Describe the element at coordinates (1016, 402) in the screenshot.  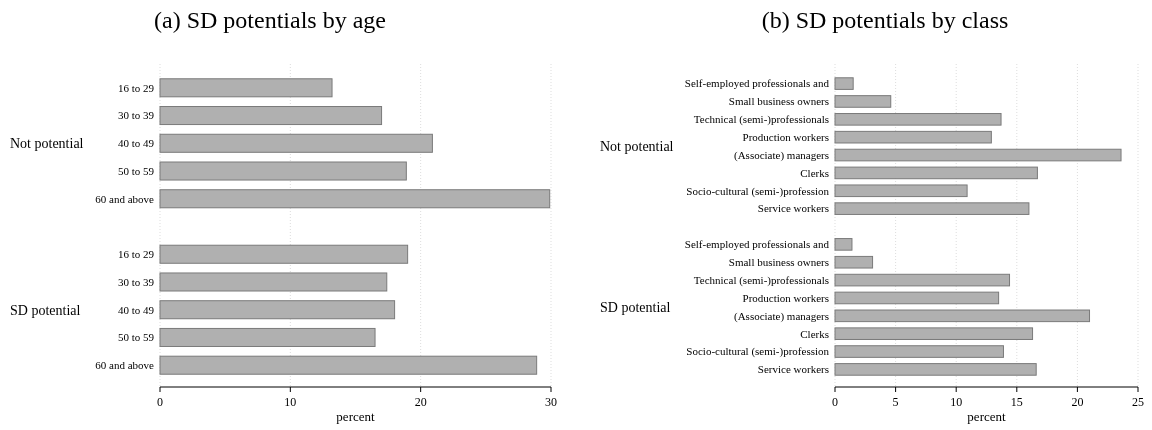
I see `x-tick-label: 15` at that location.